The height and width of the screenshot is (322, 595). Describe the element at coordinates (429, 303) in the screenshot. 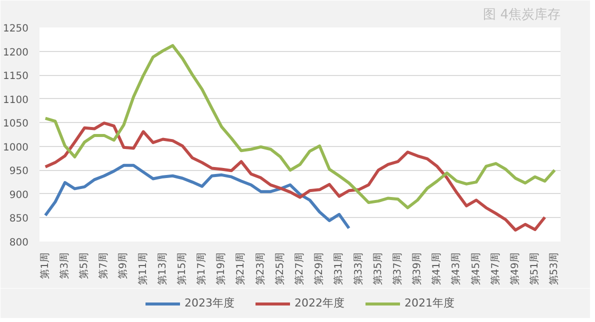

I see `legend-label: 2021年度` at that location.